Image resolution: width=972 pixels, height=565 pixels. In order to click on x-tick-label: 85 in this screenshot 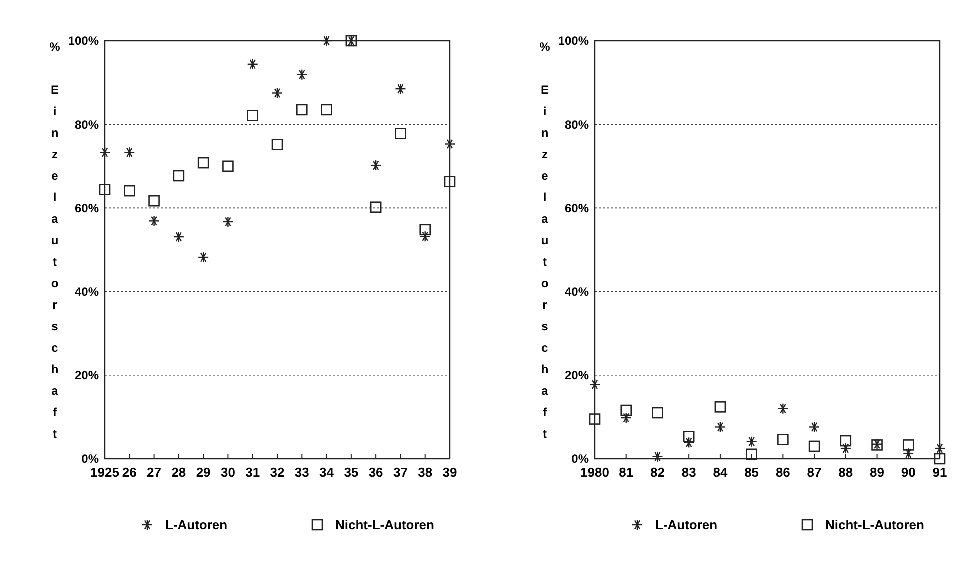, I will do `click(752, 472)`.